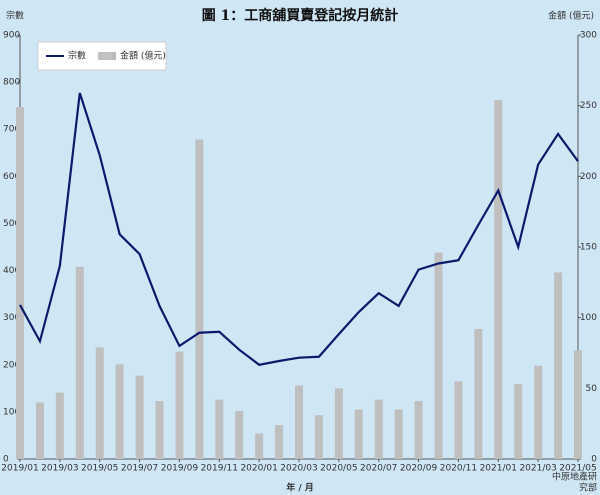 Image resolution: width=600 pixels, height=495 pixels. Describe the element at coordinates (11, 365) in the screenshot. I see `y-tick-label: 200` at that location.